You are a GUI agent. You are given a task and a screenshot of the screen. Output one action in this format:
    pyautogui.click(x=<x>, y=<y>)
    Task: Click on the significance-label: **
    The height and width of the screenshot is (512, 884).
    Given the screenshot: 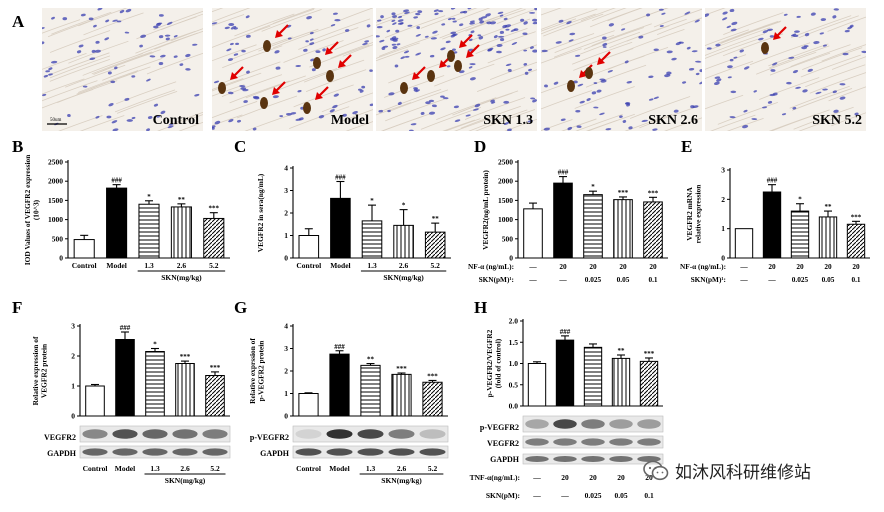 What is the action you would take?
    pyautogui.click(x=436, y=219)
    